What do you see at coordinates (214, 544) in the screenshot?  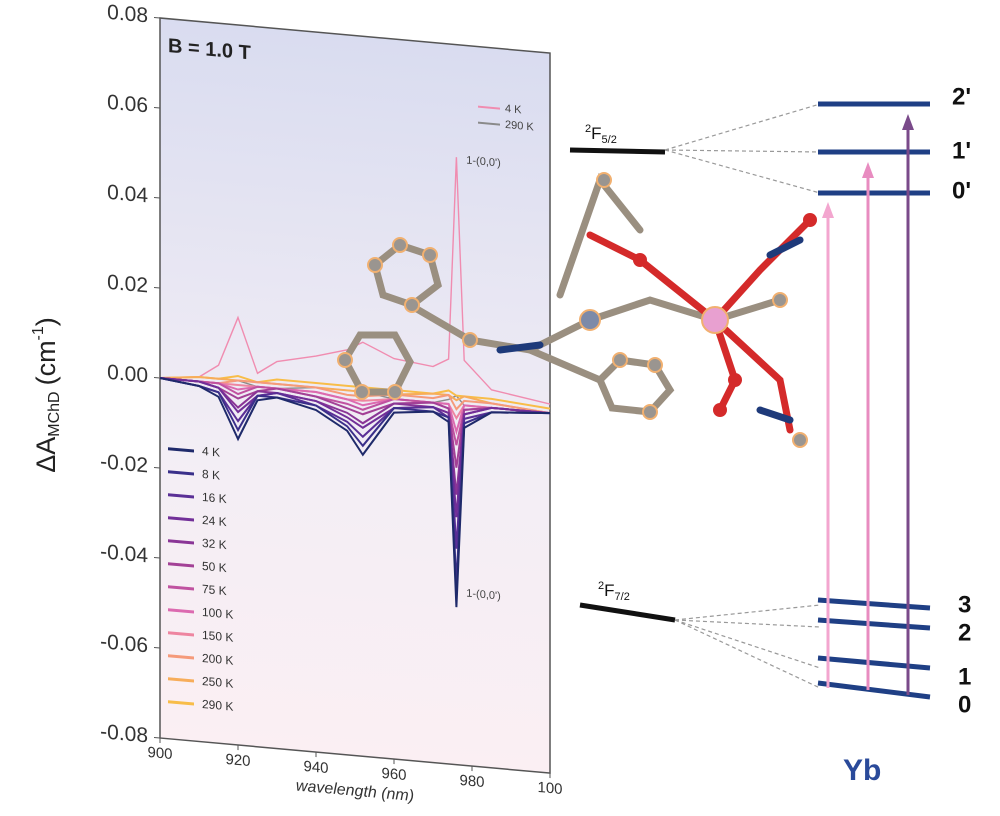 I see `legend-label: 32 K` at bounding box center [214, 544].